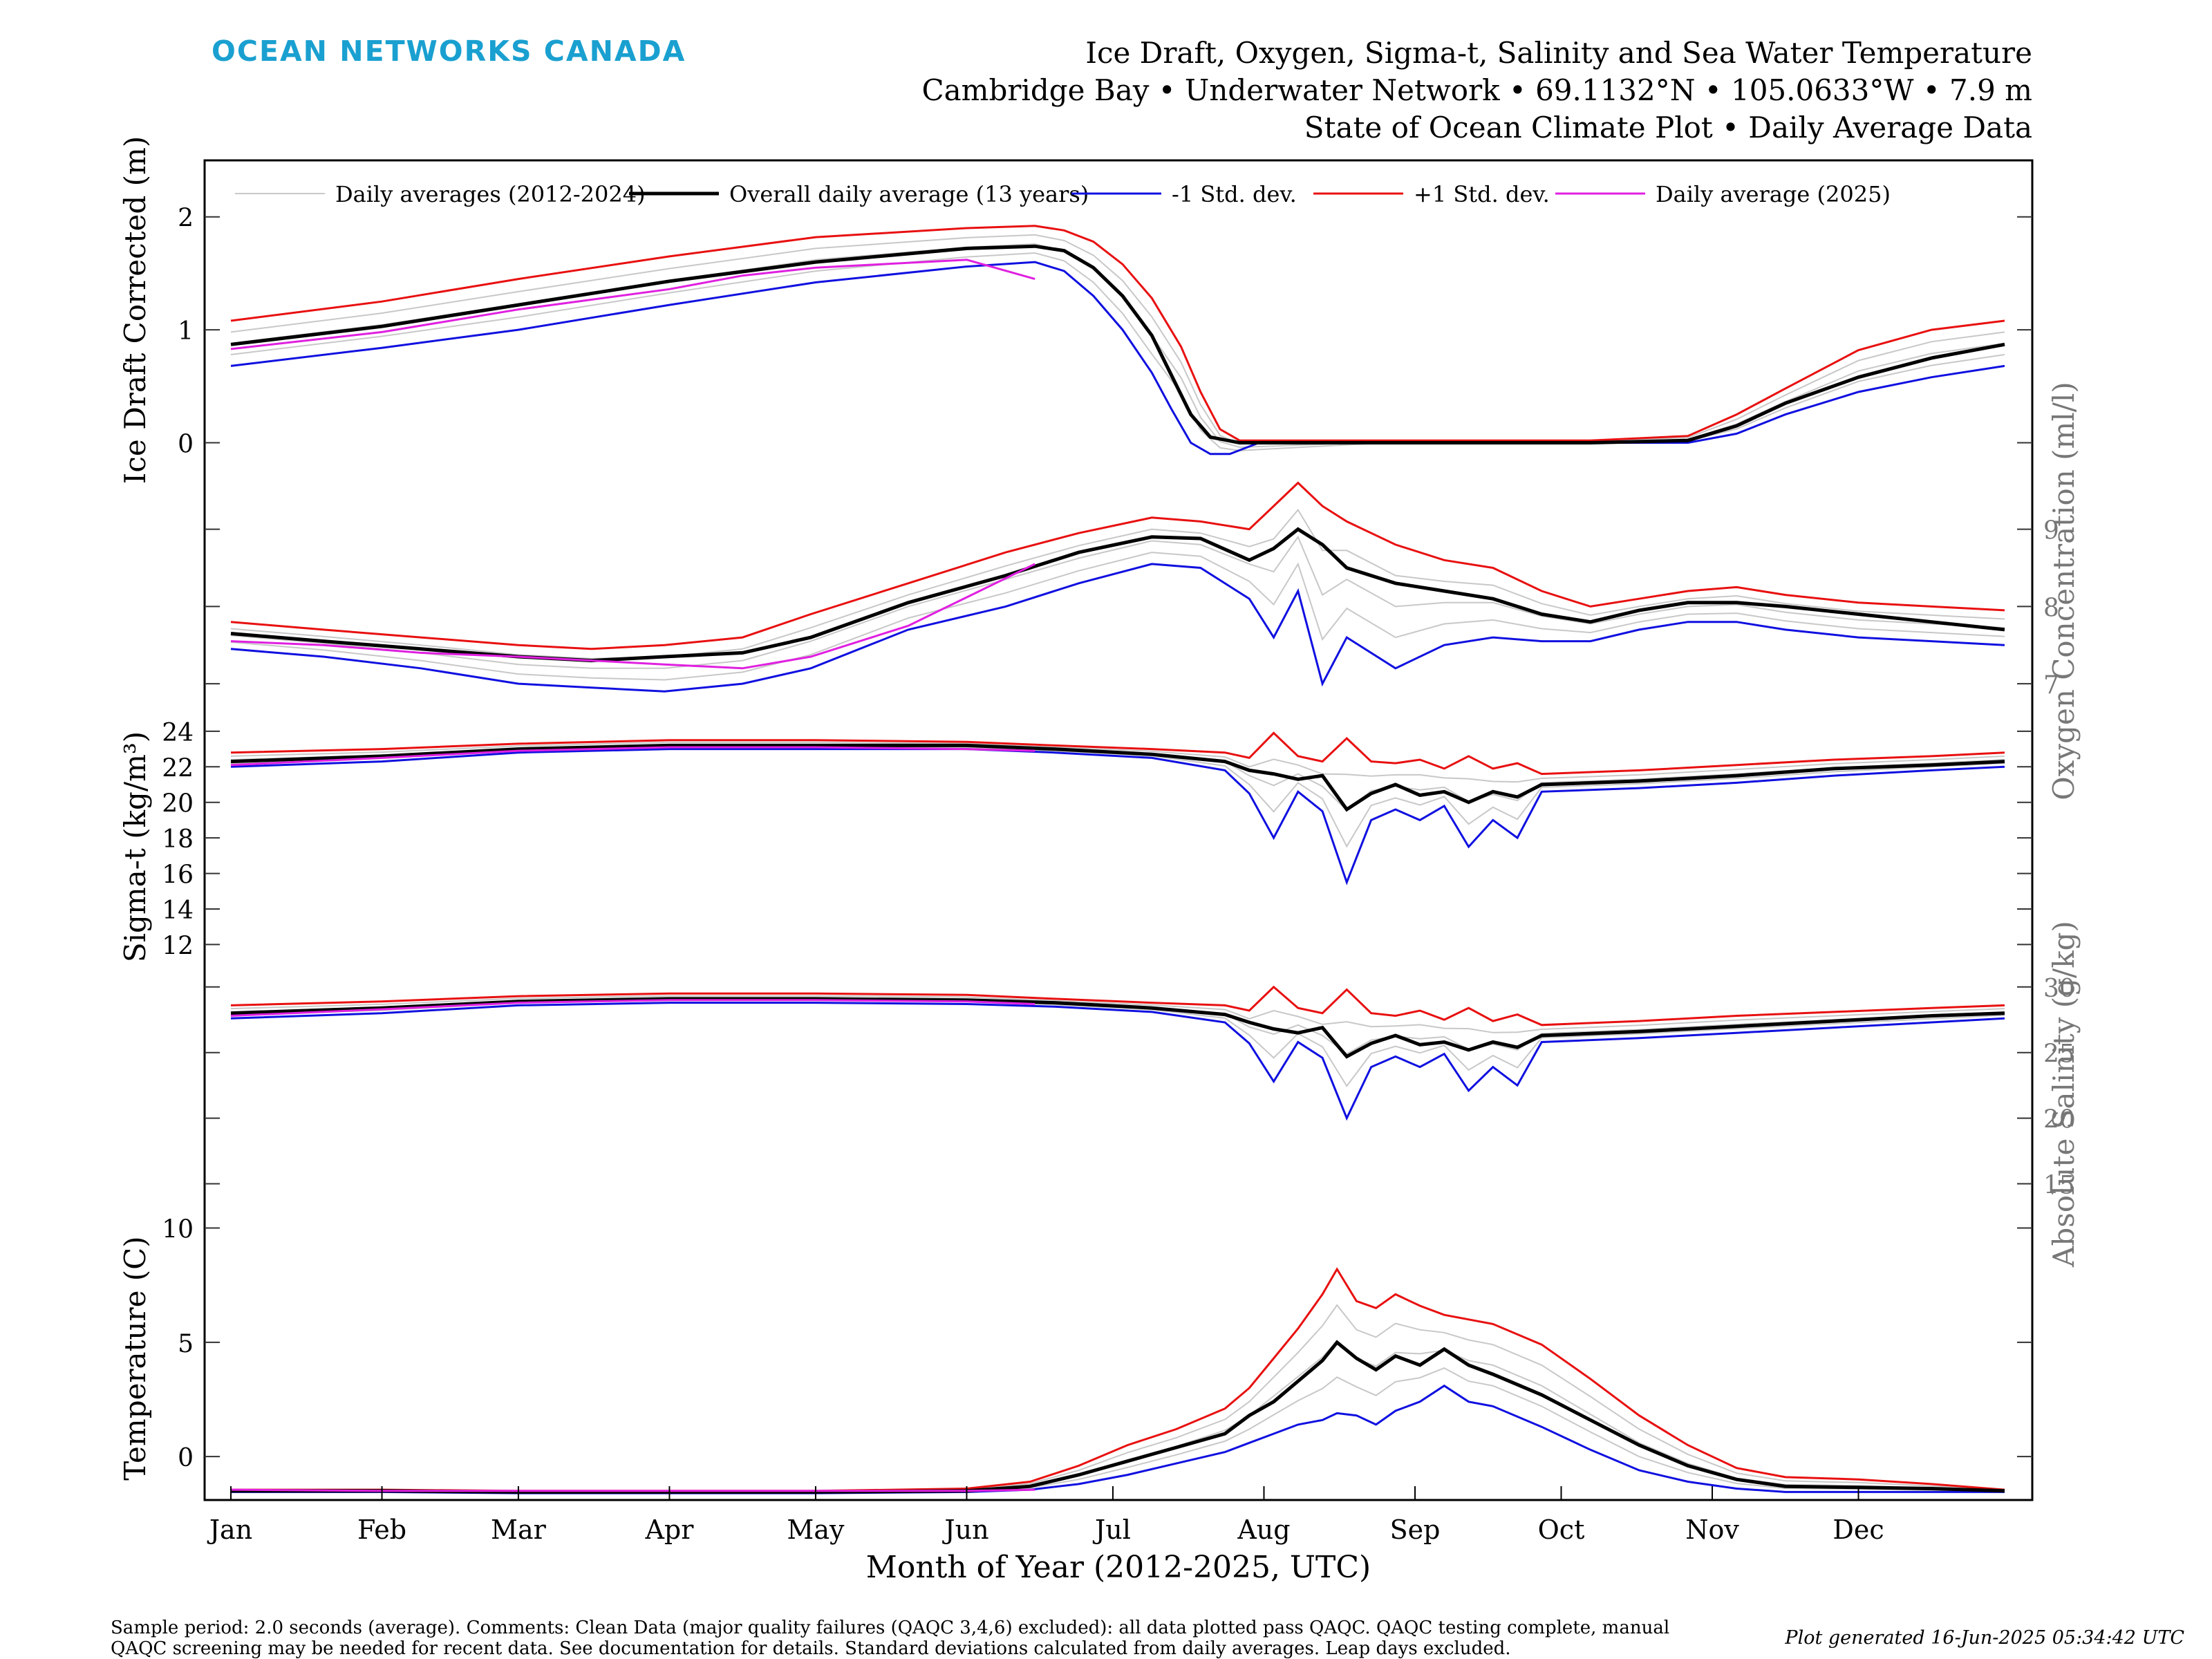 The height and width of the screenshot is (1659, 2212). What do you see at coordinates (178, 733) in the screenshot?
I see `sigma_t-tick-label: 24` at bounding box center [178, 733].